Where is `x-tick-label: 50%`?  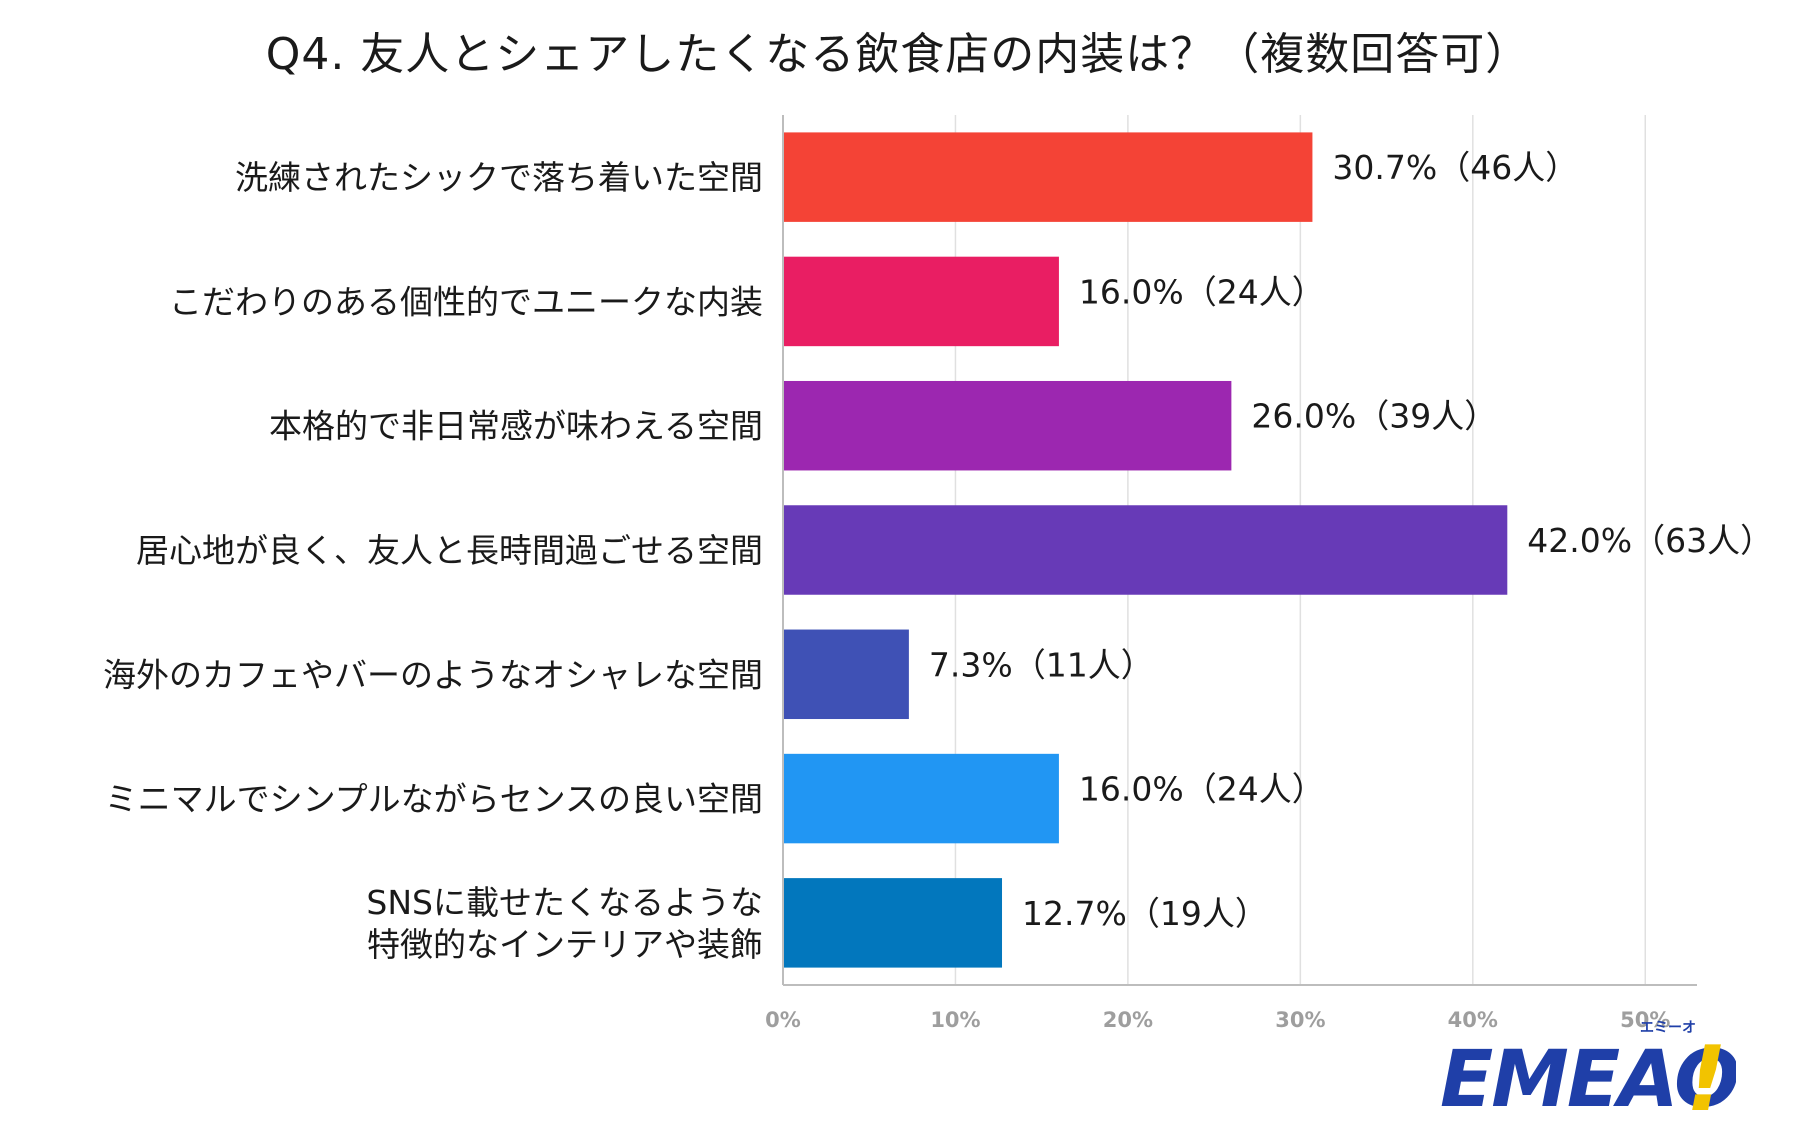 x-tick-label: 50% is located at coordinates (1645, 1020).